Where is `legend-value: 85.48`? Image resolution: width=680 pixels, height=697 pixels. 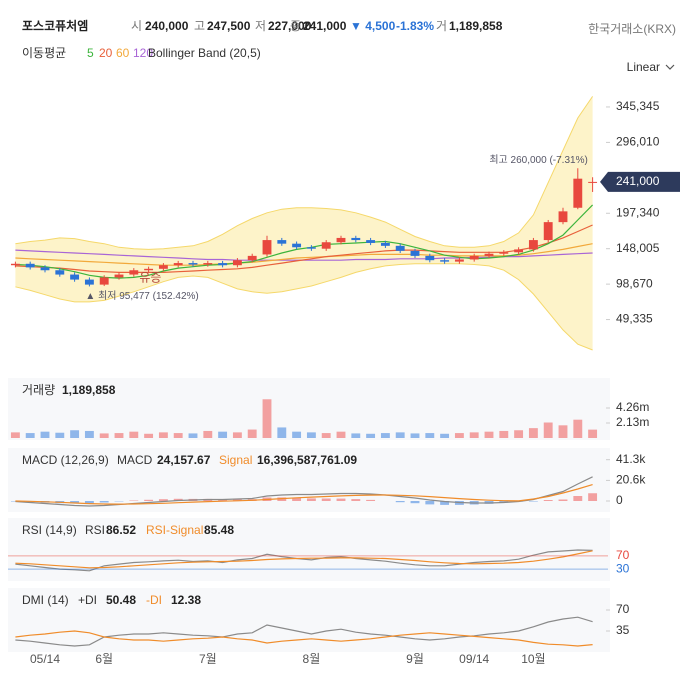 legend-value: 85.48 is located at coordinates (219, 530).